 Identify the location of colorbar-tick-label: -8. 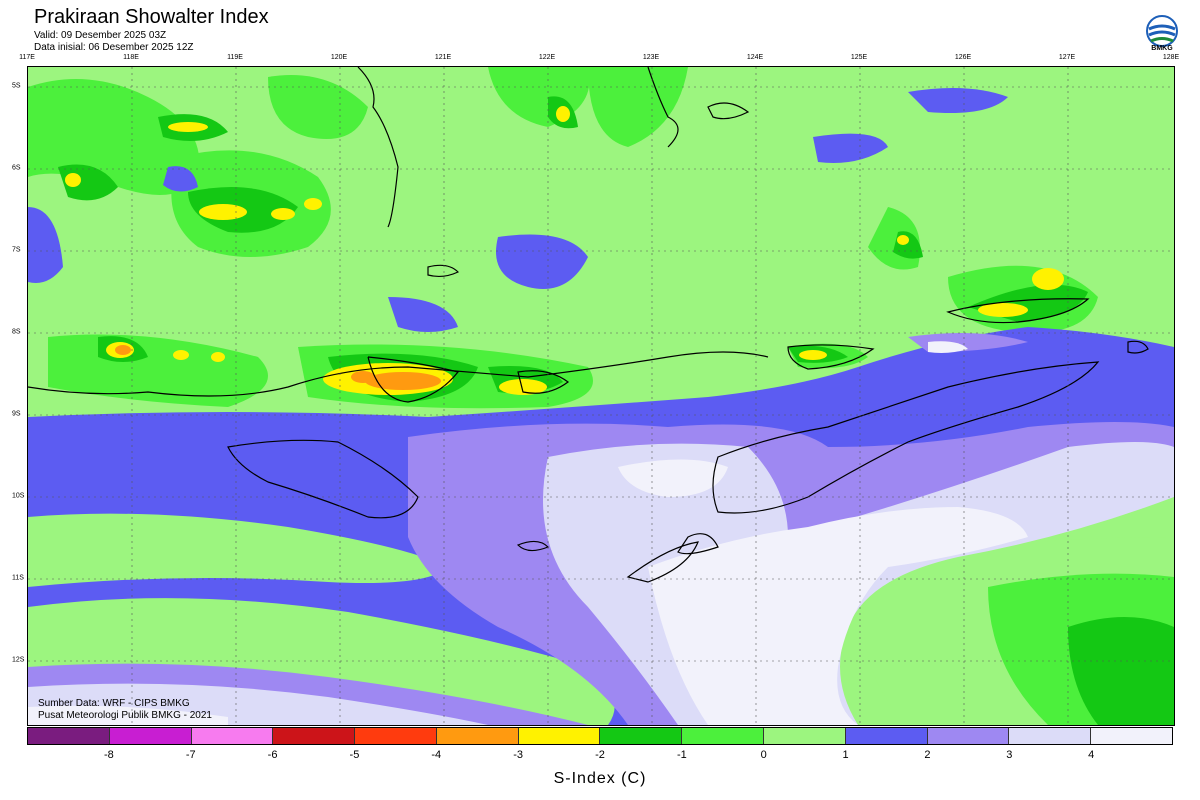
(108, 755).